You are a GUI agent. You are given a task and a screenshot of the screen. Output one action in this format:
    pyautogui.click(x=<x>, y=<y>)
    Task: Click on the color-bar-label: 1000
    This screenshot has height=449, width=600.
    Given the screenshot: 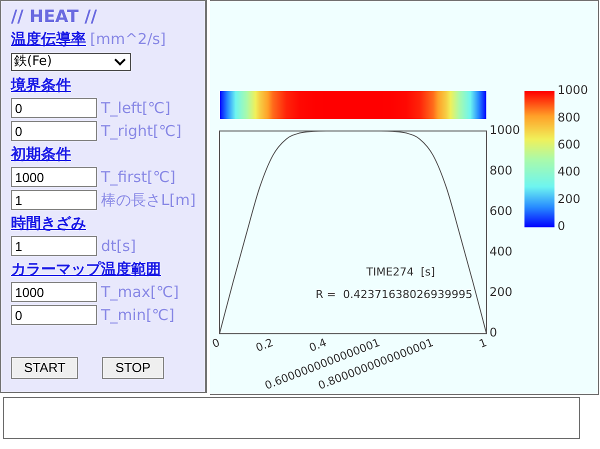 What is the action you would take?
    pyautogui.click(x=572, y=90)
    